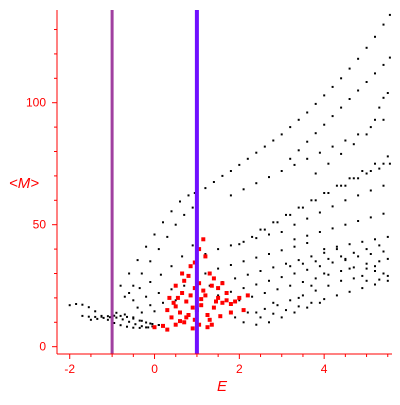  I want to click on x-tick-label: 4, so click(324, 369).